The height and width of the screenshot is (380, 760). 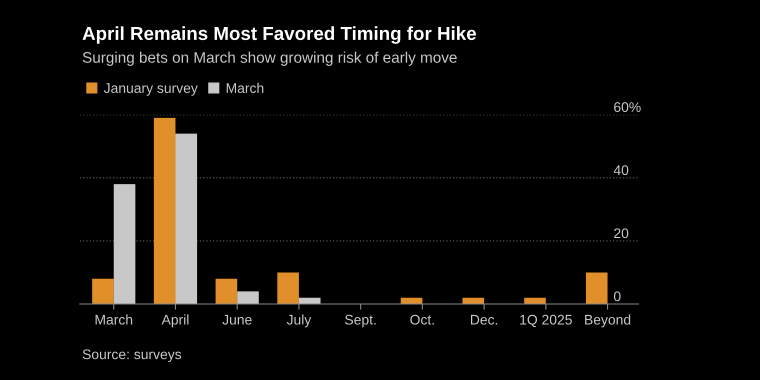 What do you see at coordinates (237, 319) in the screenshot?
I see `x-tick-label: June` at bounding box center [237, 319].